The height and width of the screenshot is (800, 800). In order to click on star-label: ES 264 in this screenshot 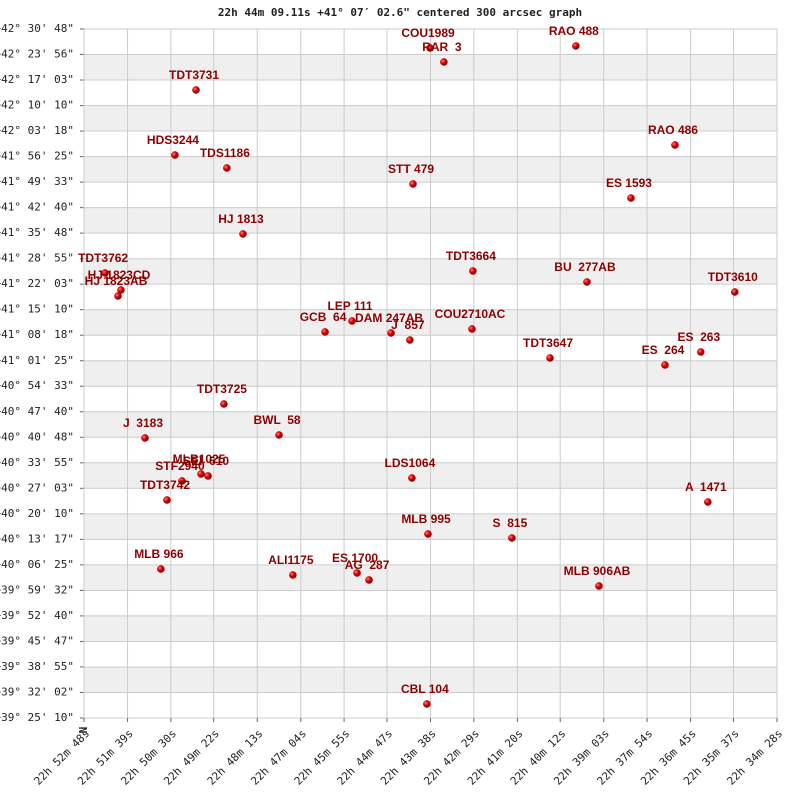, I will do `click(663, 350)`.